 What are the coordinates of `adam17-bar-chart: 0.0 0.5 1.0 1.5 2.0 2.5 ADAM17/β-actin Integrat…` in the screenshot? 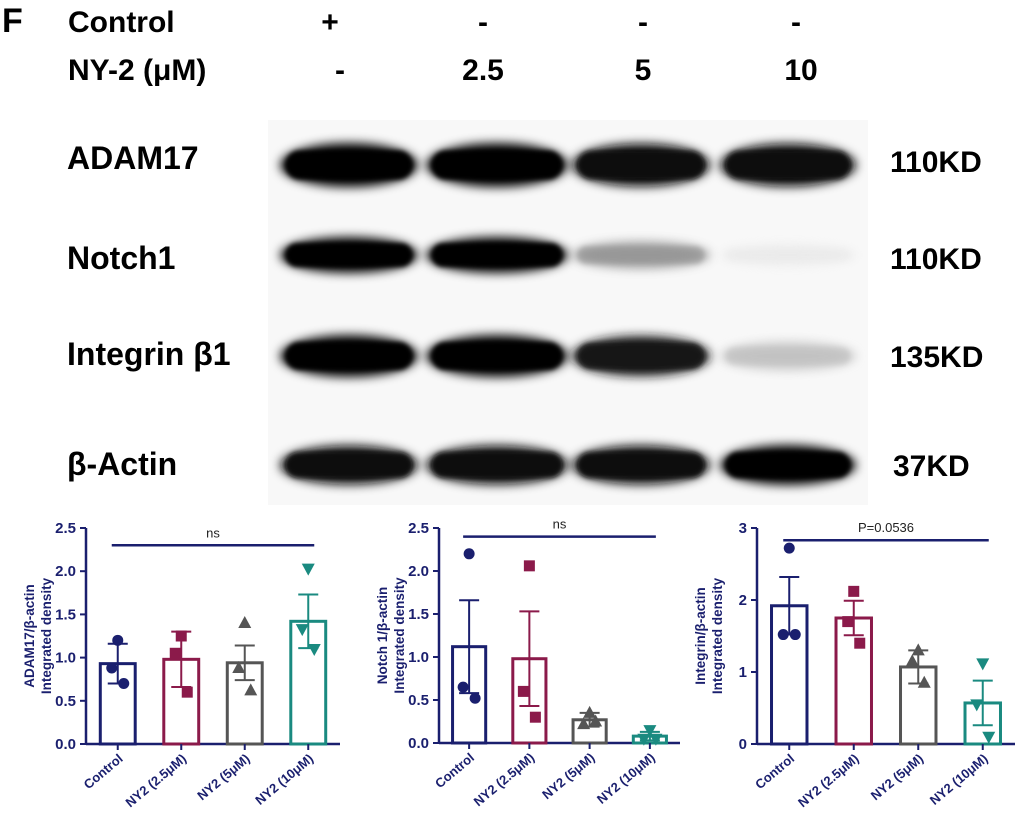 It's located at (181, 665).